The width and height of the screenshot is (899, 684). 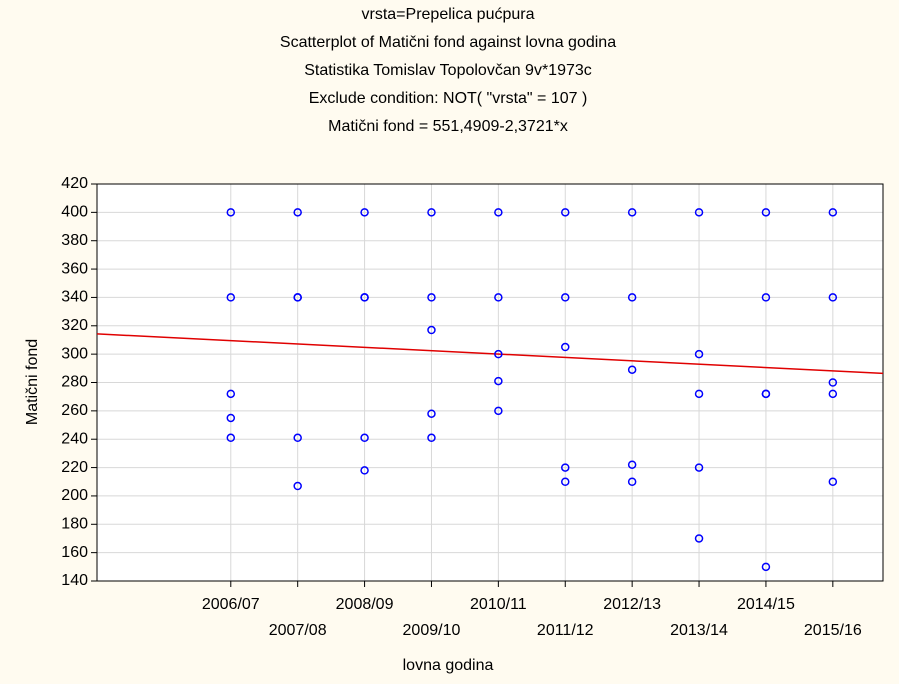 I want to click on x-tick-label: 2012/13, so click(x=632, y=604).